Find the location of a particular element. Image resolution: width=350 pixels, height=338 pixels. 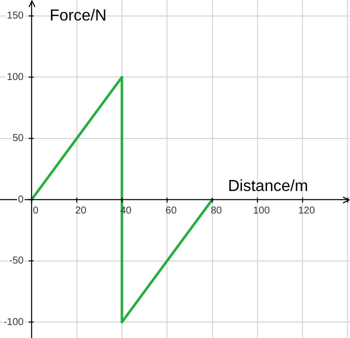

x-tick-label: 60 is located at coordinates (172, 210).